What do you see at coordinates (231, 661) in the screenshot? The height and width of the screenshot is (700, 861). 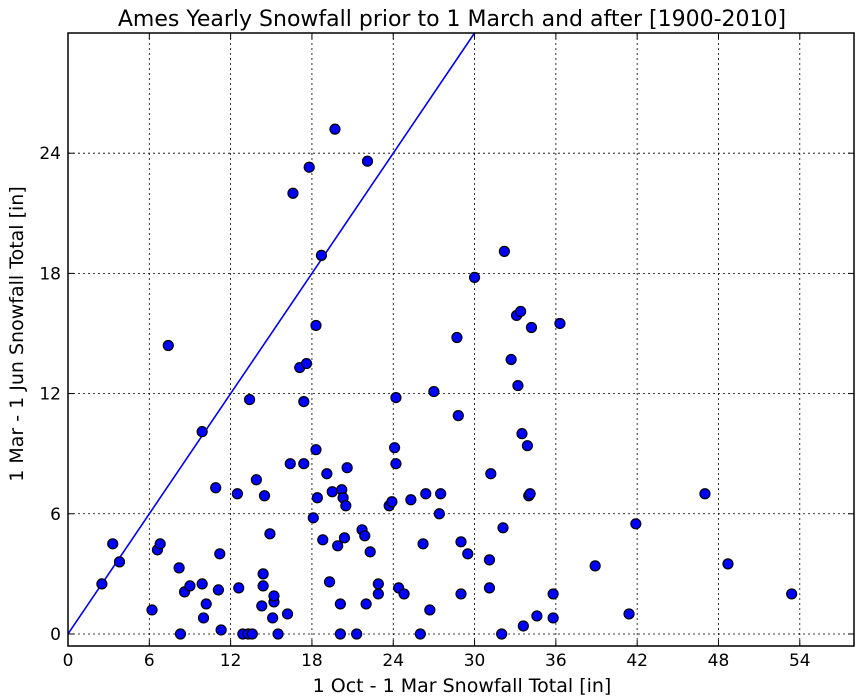 I see `x-tick-label: 12` at bounding box center [231, 661].